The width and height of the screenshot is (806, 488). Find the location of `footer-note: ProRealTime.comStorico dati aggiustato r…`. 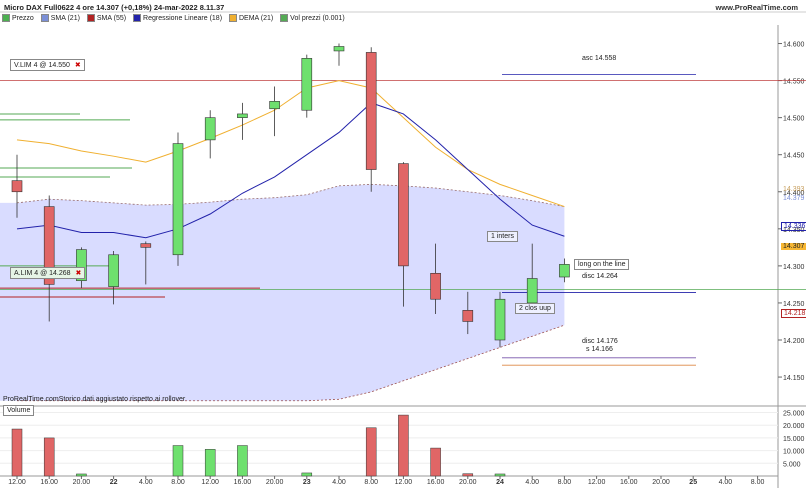

footer-note: ProRealTime.comStorico dati aggiustato r… is located at coordinates (94, 399).